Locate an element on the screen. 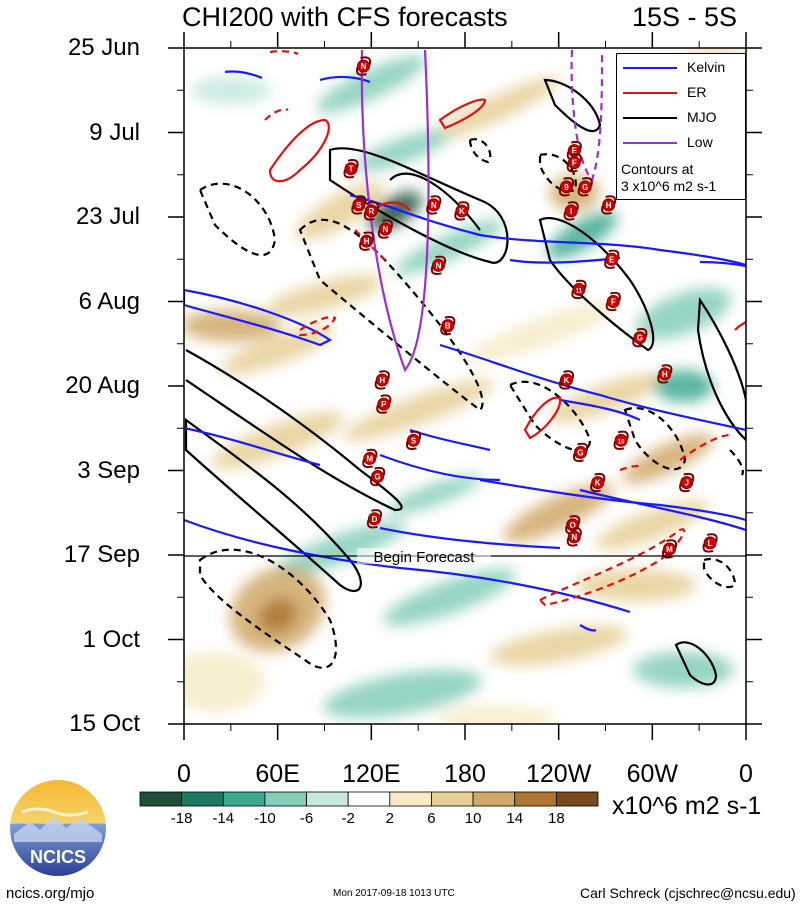 The height and width of the screenshot is (907, 809). footer-url: ncics.org/mjo is located at coordinates (50, 893).